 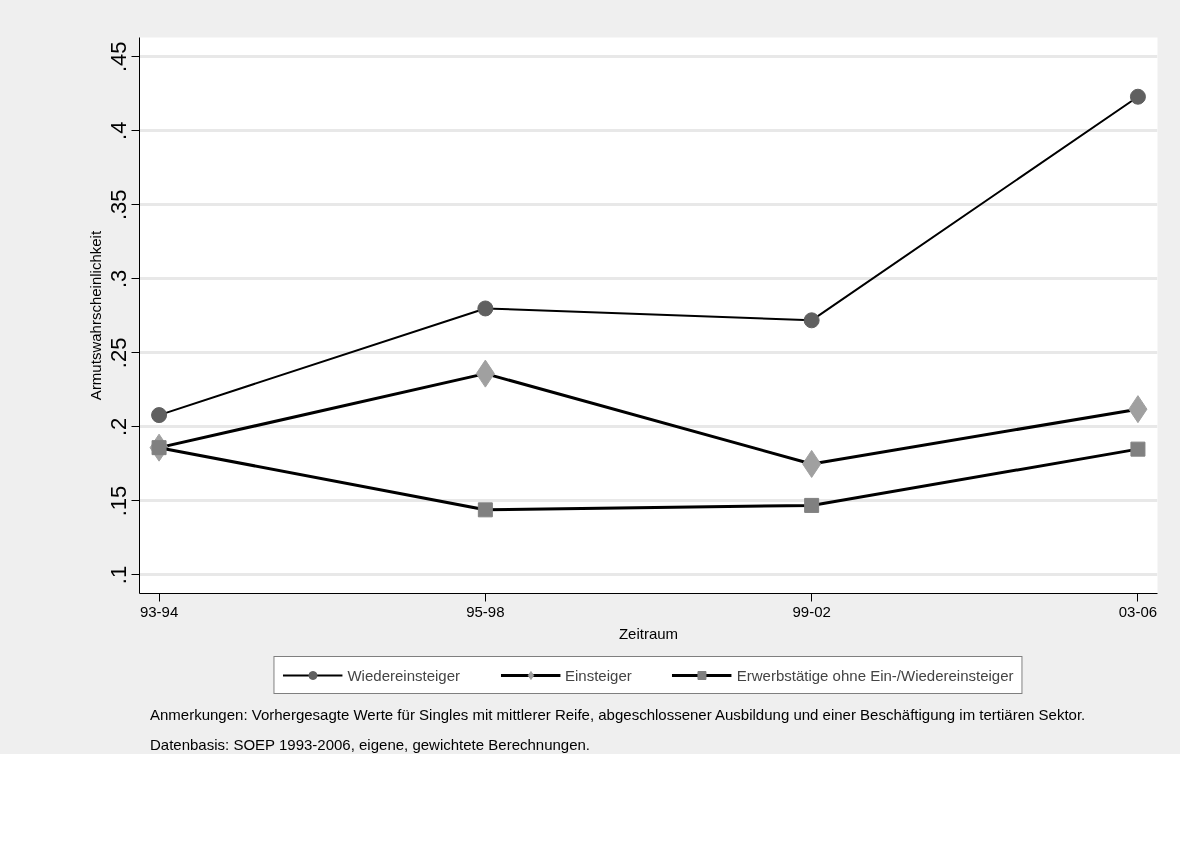 What do you see at coordinates (119, 205) in the screenshot?
I see `y-tick-label: .35` at bounding box center [119, 205].